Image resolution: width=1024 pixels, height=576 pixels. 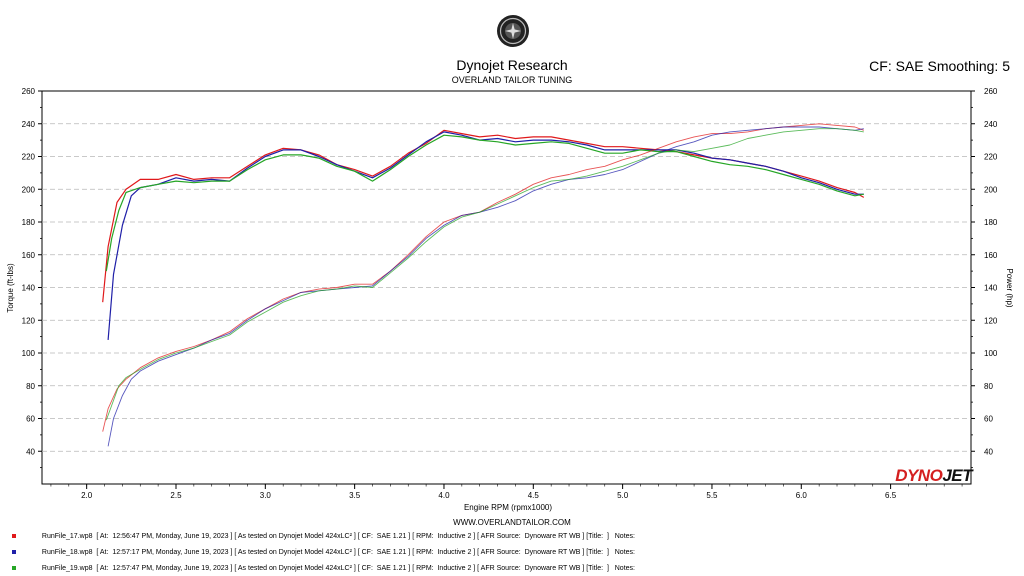 What do you see at coordinates (29, 255) in the screenshot?
I see `y-tick-label-left: 160` at bounding box center [29, 255].